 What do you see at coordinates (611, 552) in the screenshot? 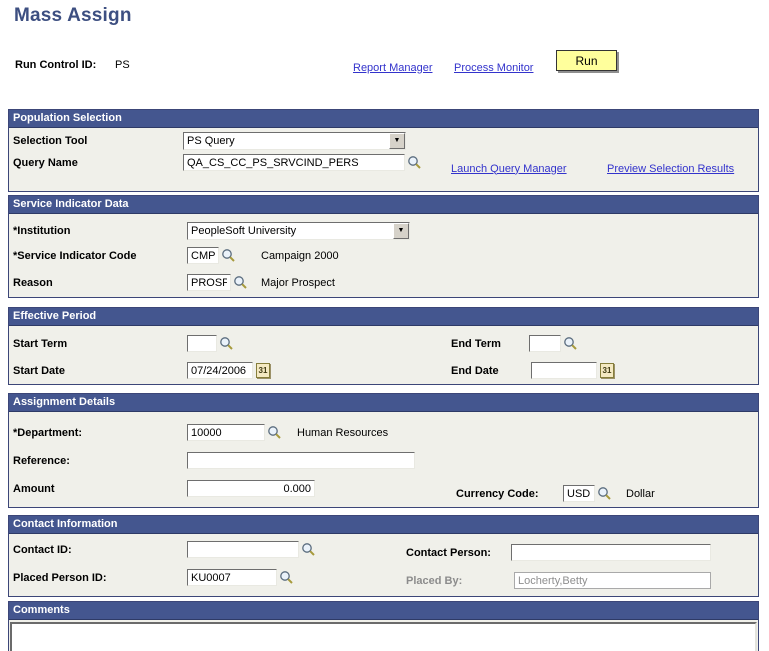
I see `contact-person-input` at bounding box center [611, 552].